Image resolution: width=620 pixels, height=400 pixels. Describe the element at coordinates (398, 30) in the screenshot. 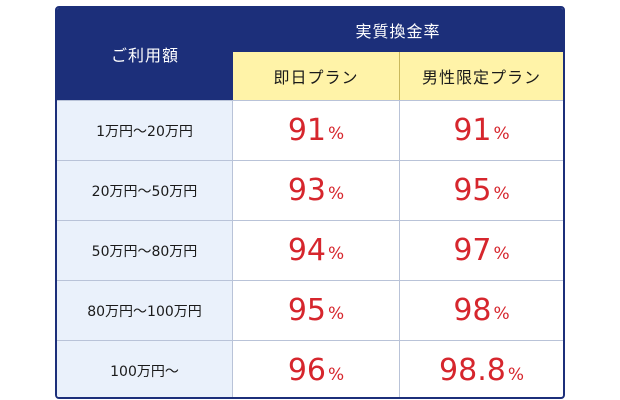

I see `rate-column-header: 実質換金率` at that location.